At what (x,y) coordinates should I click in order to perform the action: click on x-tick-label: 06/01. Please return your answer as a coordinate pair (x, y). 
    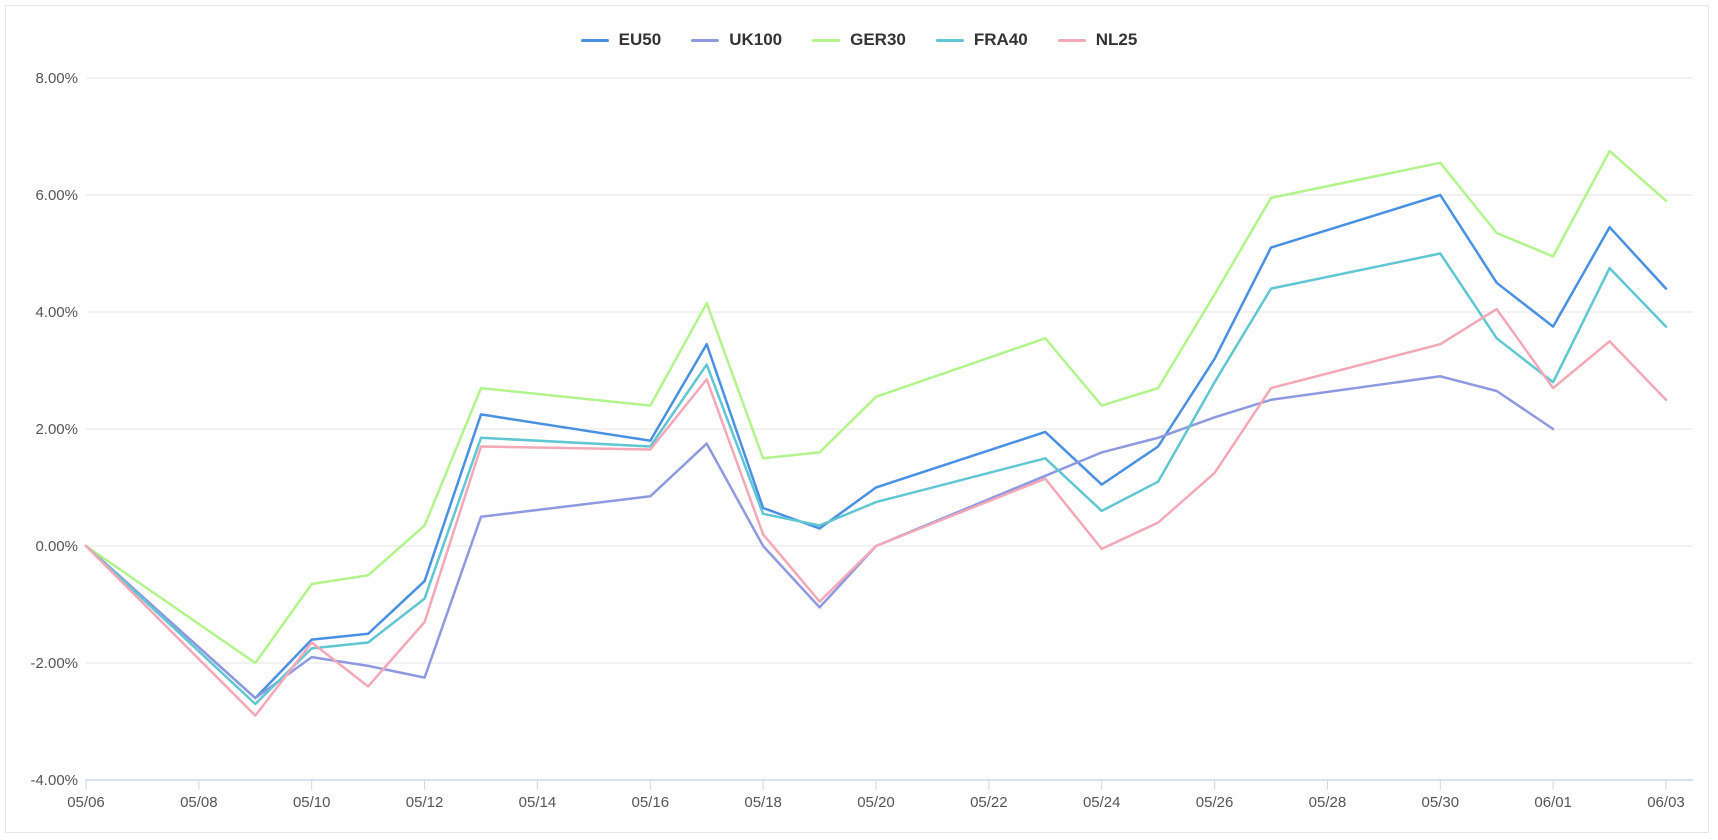
    Looking at the image, I should click on (1553, 802).